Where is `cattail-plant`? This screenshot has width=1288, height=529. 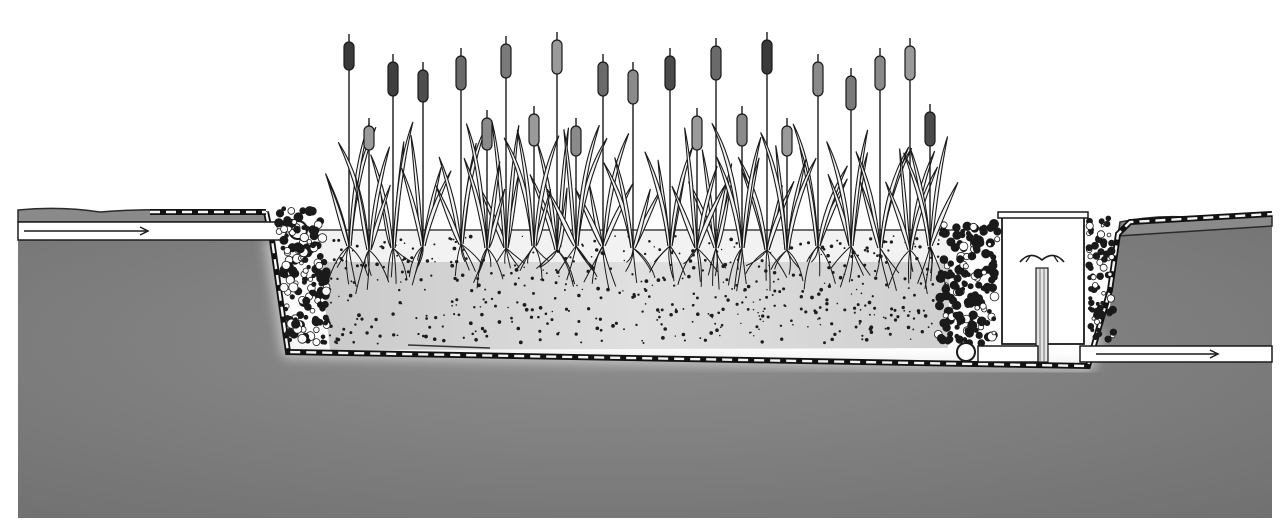 cattail-plant is located at coordinates (736, 199).